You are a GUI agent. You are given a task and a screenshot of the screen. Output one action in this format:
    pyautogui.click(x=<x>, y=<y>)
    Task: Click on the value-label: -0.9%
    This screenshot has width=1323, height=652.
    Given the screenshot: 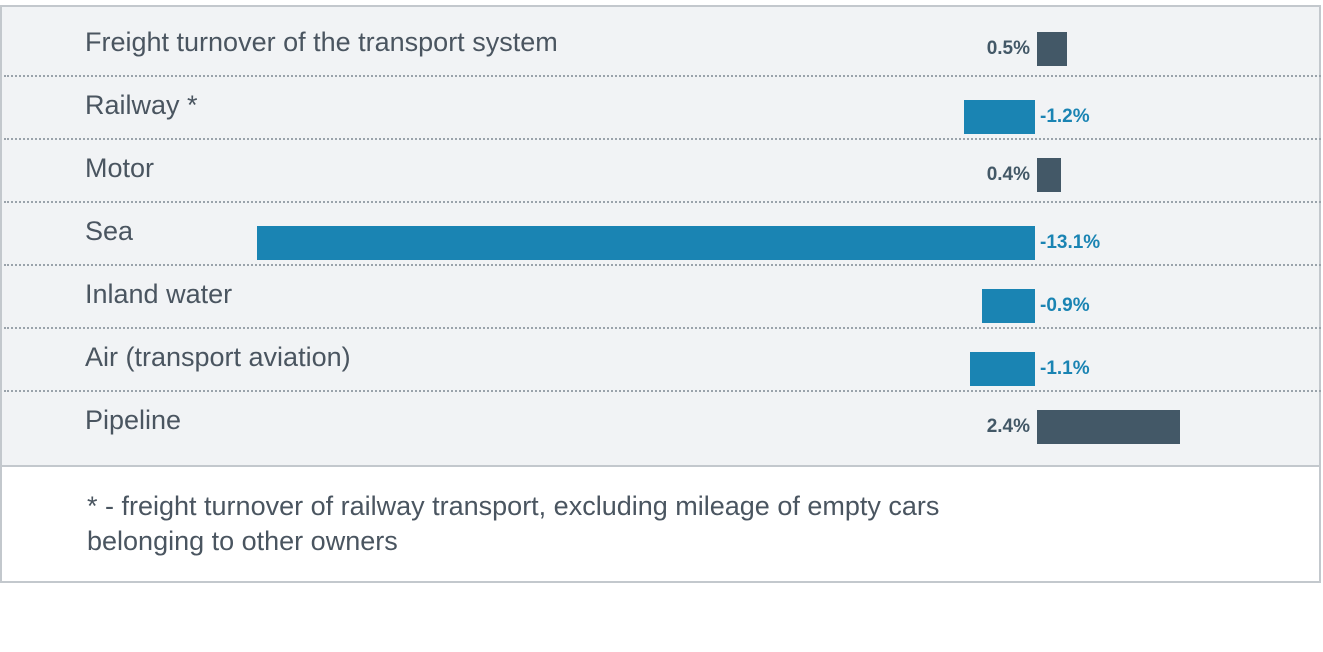 What is the action you would take?
    pyautogui.click(x=1065, y=305)
    